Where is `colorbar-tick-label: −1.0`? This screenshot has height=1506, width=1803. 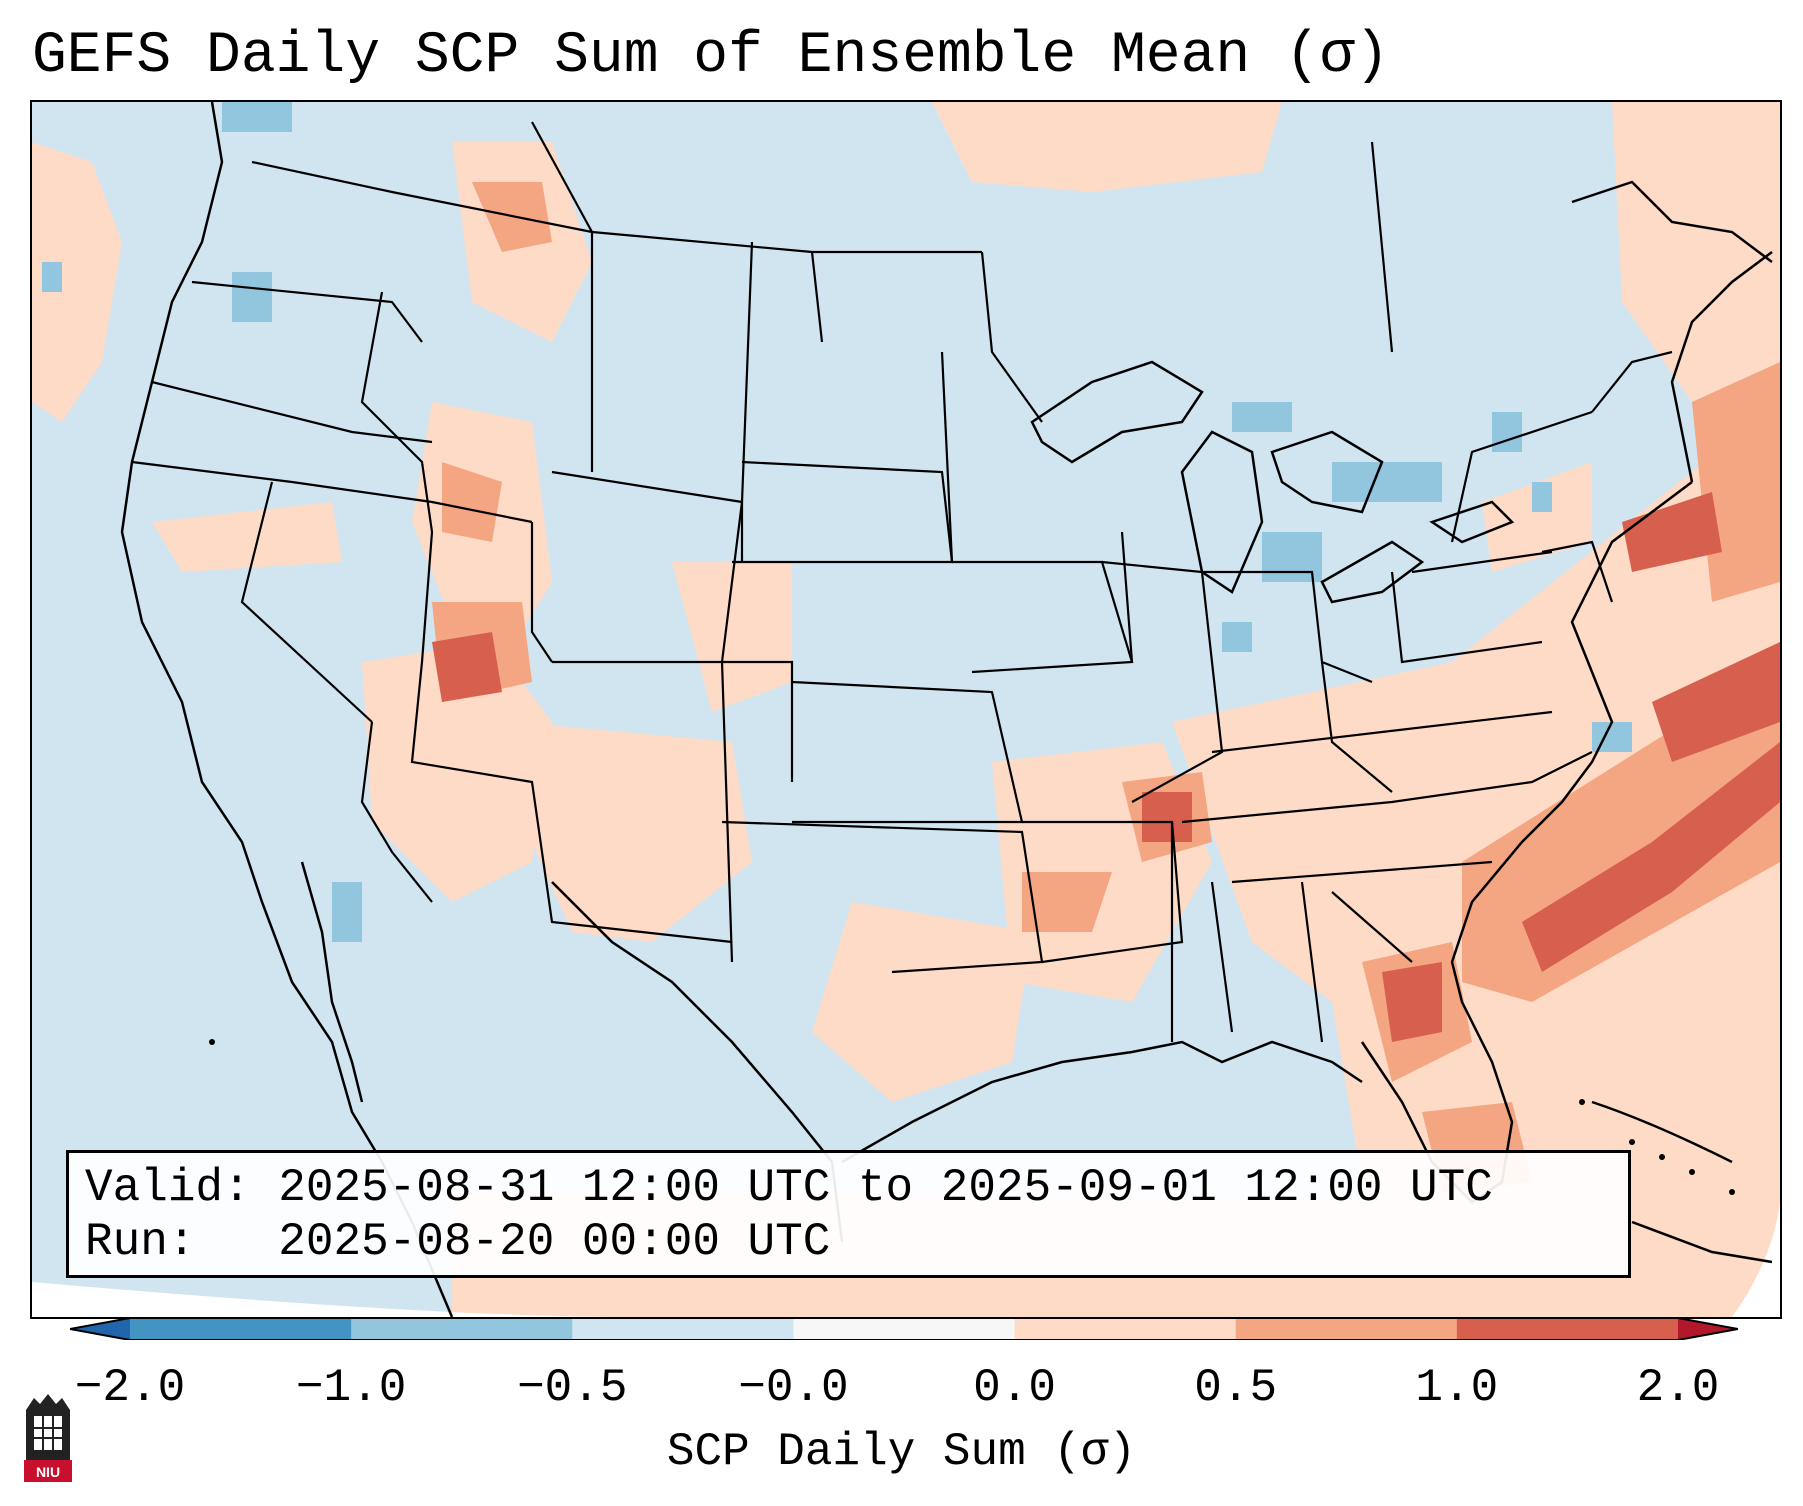
colorbar-tick-label: −1.0 is located at coordinates (351, 1388).